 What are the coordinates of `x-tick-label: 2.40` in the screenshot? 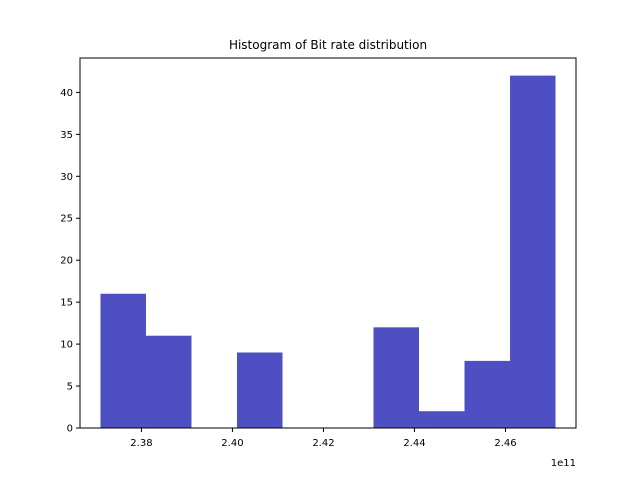 It's located at (232, 443).